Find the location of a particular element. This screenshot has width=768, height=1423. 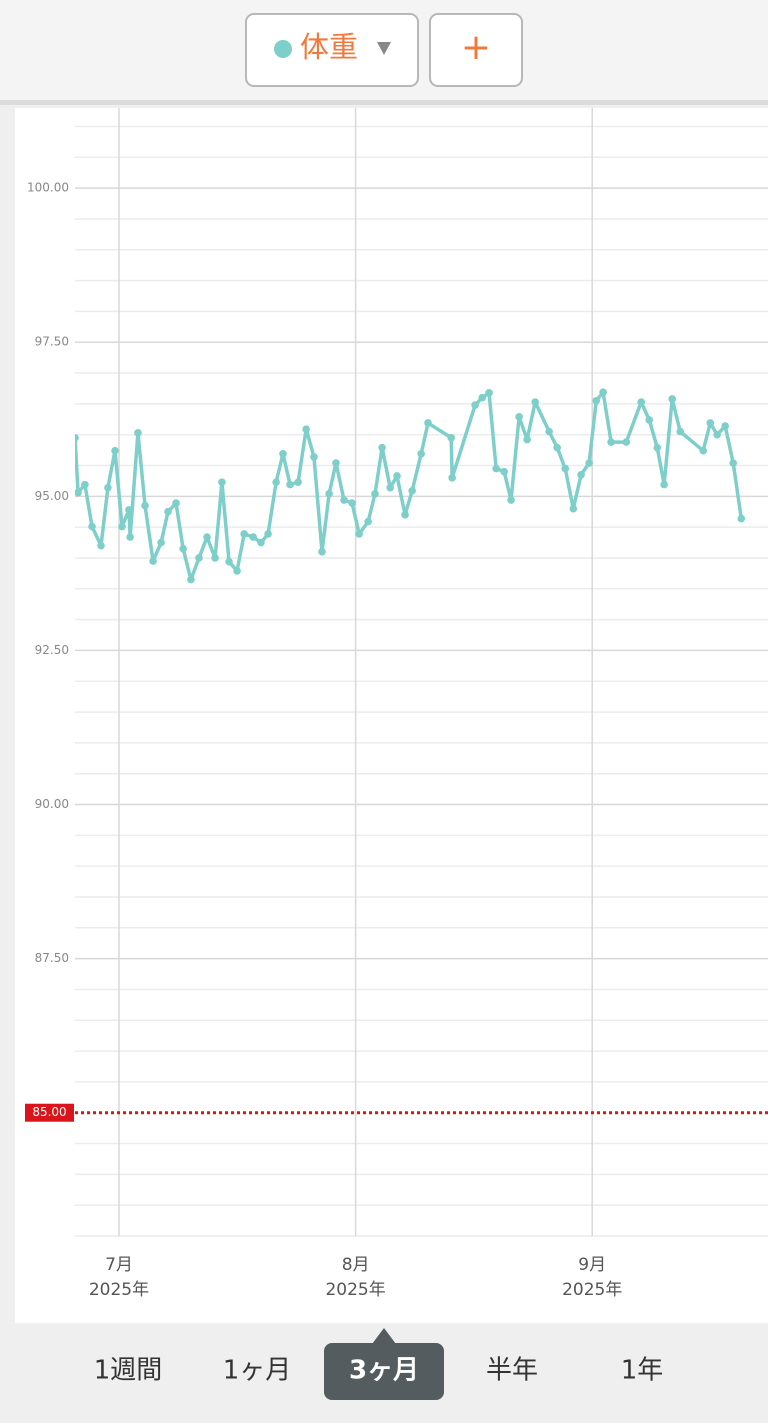

range-tab: 1ヶ月 is located at coordinates (257, 1371).